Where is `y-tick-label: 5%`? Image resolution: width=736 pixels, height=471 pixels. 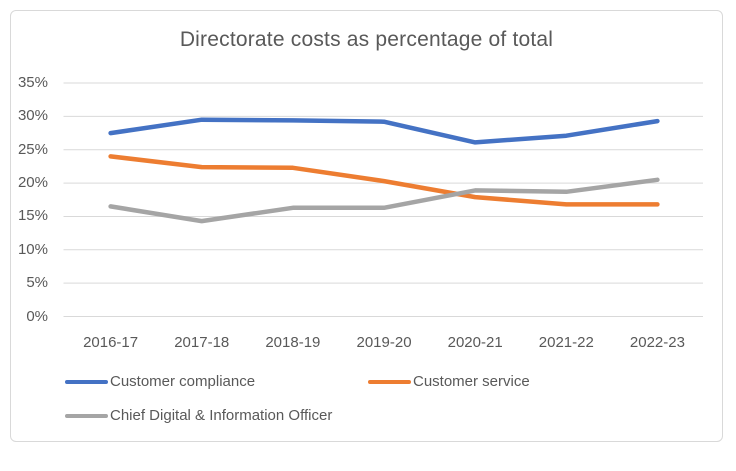
y-tick-label: 5% is located at coordinates (37, 283).